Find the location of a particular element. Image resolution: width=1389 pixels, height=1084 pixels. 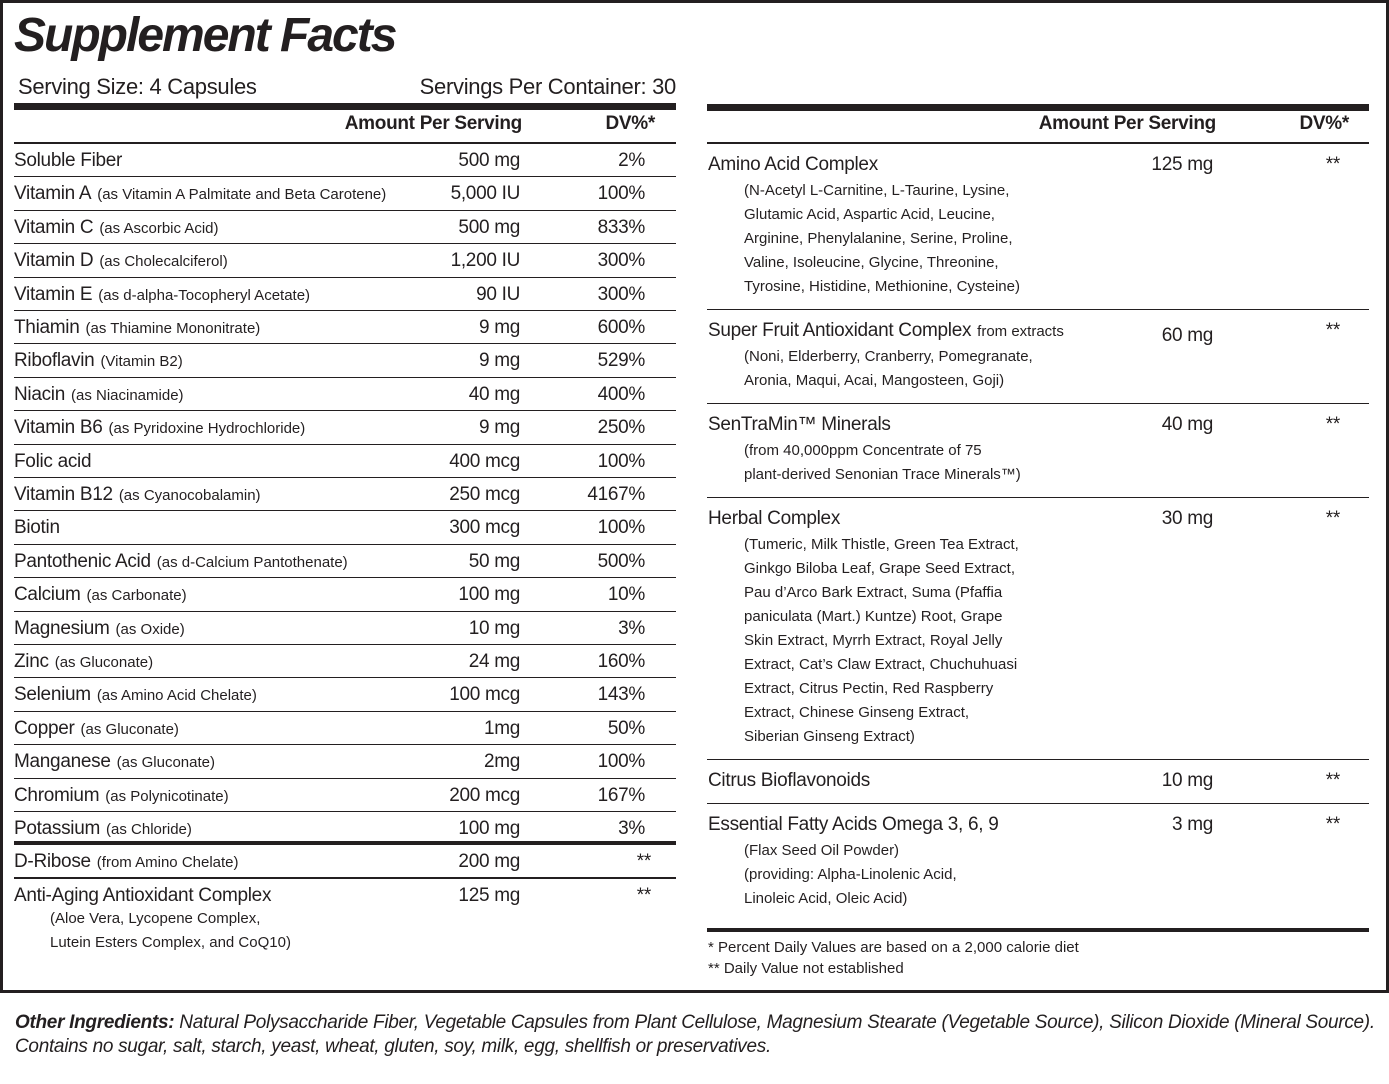

amount: 1,200 IU is located at coordinates (485, 261).